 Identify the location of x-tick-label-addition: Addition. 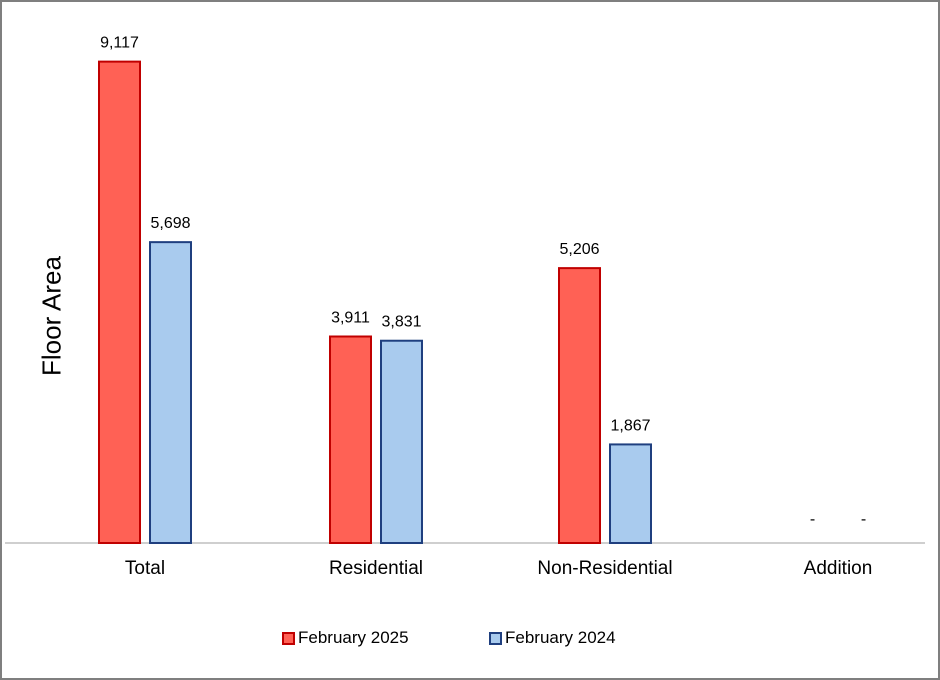
(838, 568).